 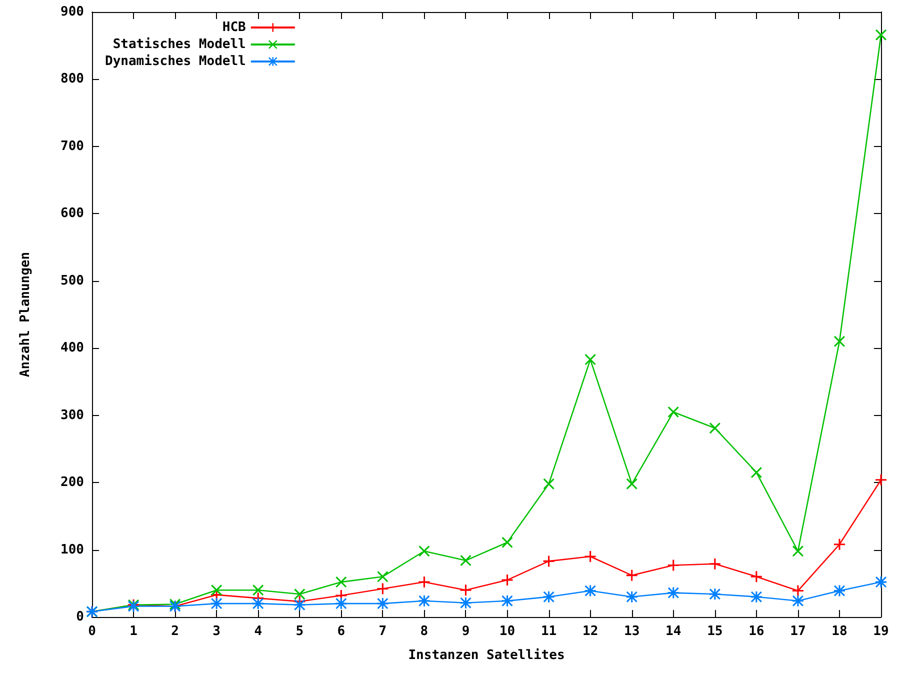 What do you see at coordinates (25, 315) in the screenshot?
I see `y-axis-title: Anzahl Planungen` at bounding box center [25, 315].